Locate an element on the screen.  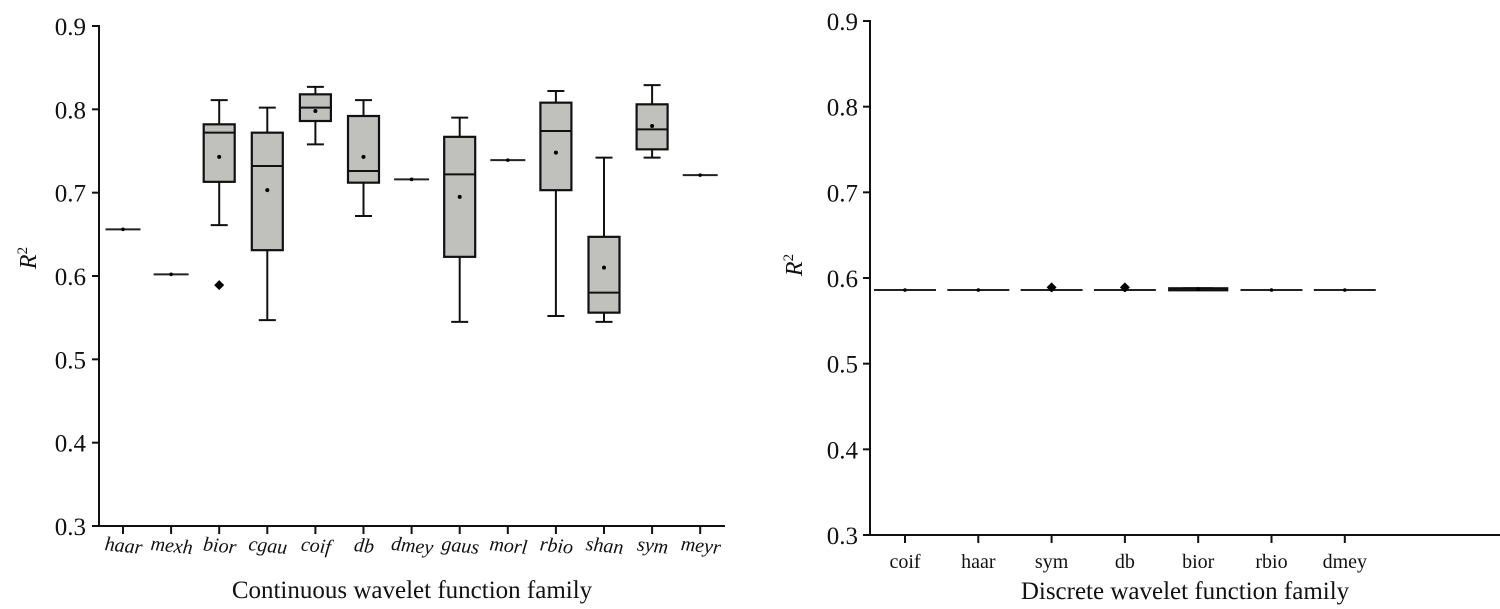
box-morl is located at coordinates (508, 160).